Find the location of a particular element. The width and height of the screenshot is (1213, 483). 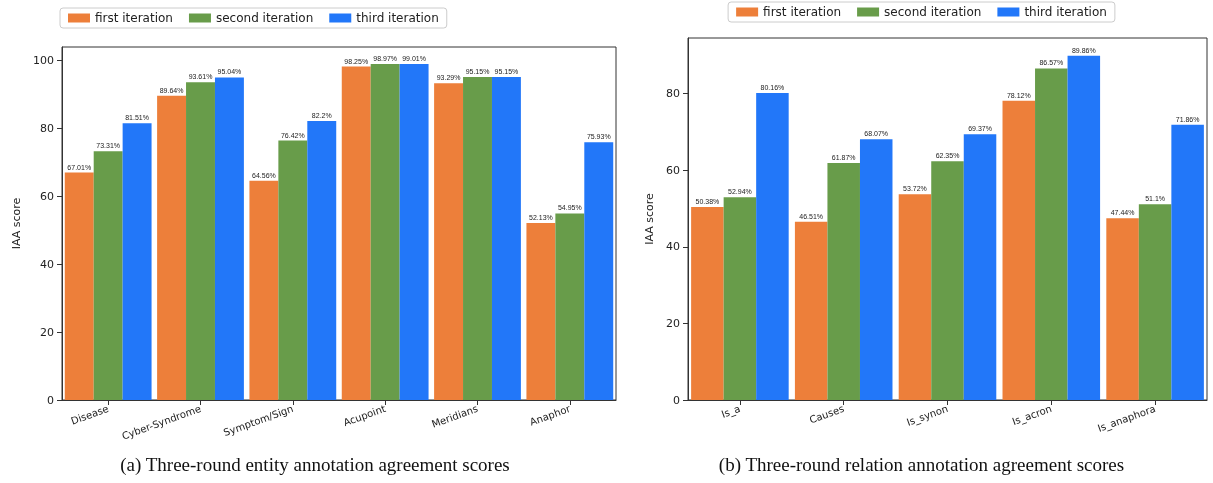

x-tick-label: Is_a is located at coordinates (731, 411).